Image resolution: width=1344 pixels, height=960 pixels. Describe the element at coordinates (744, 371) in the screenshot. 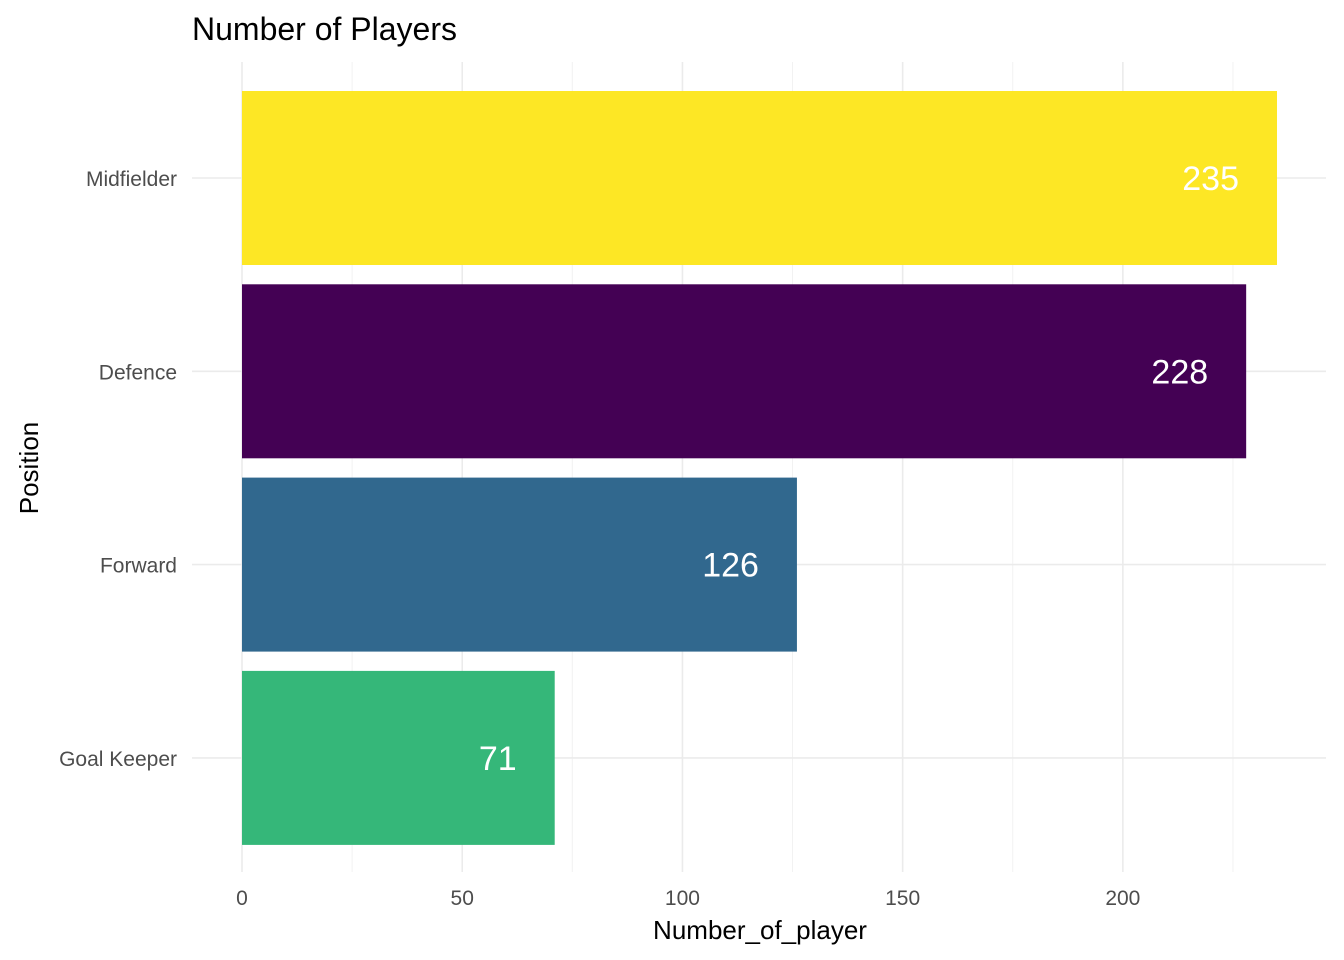

I see `bar-defence` at that location.